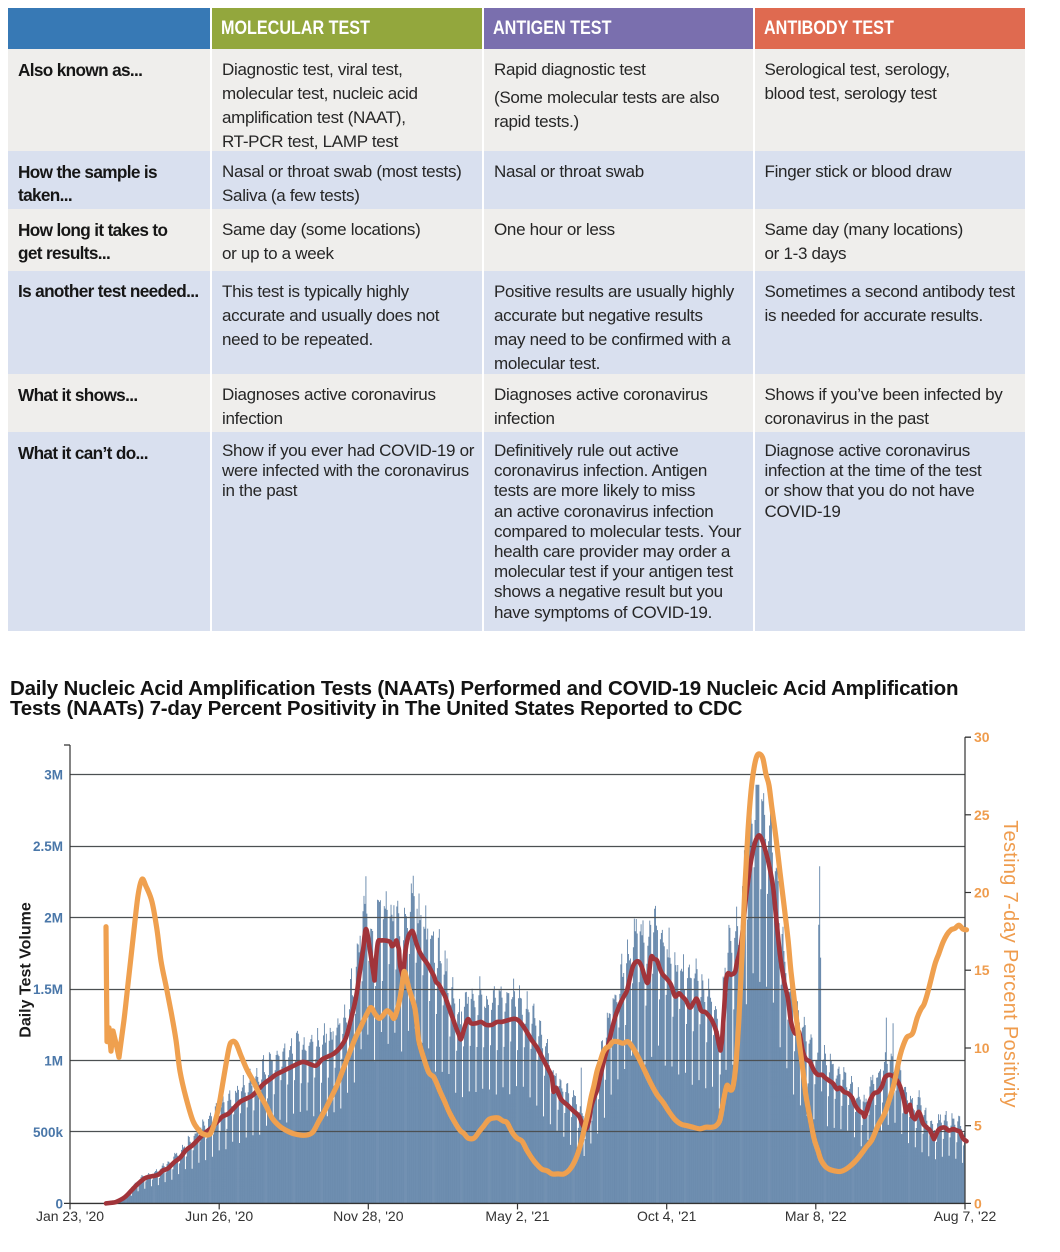  I want to click on svg-text: Nov 28, '20, so click(368, 1216).